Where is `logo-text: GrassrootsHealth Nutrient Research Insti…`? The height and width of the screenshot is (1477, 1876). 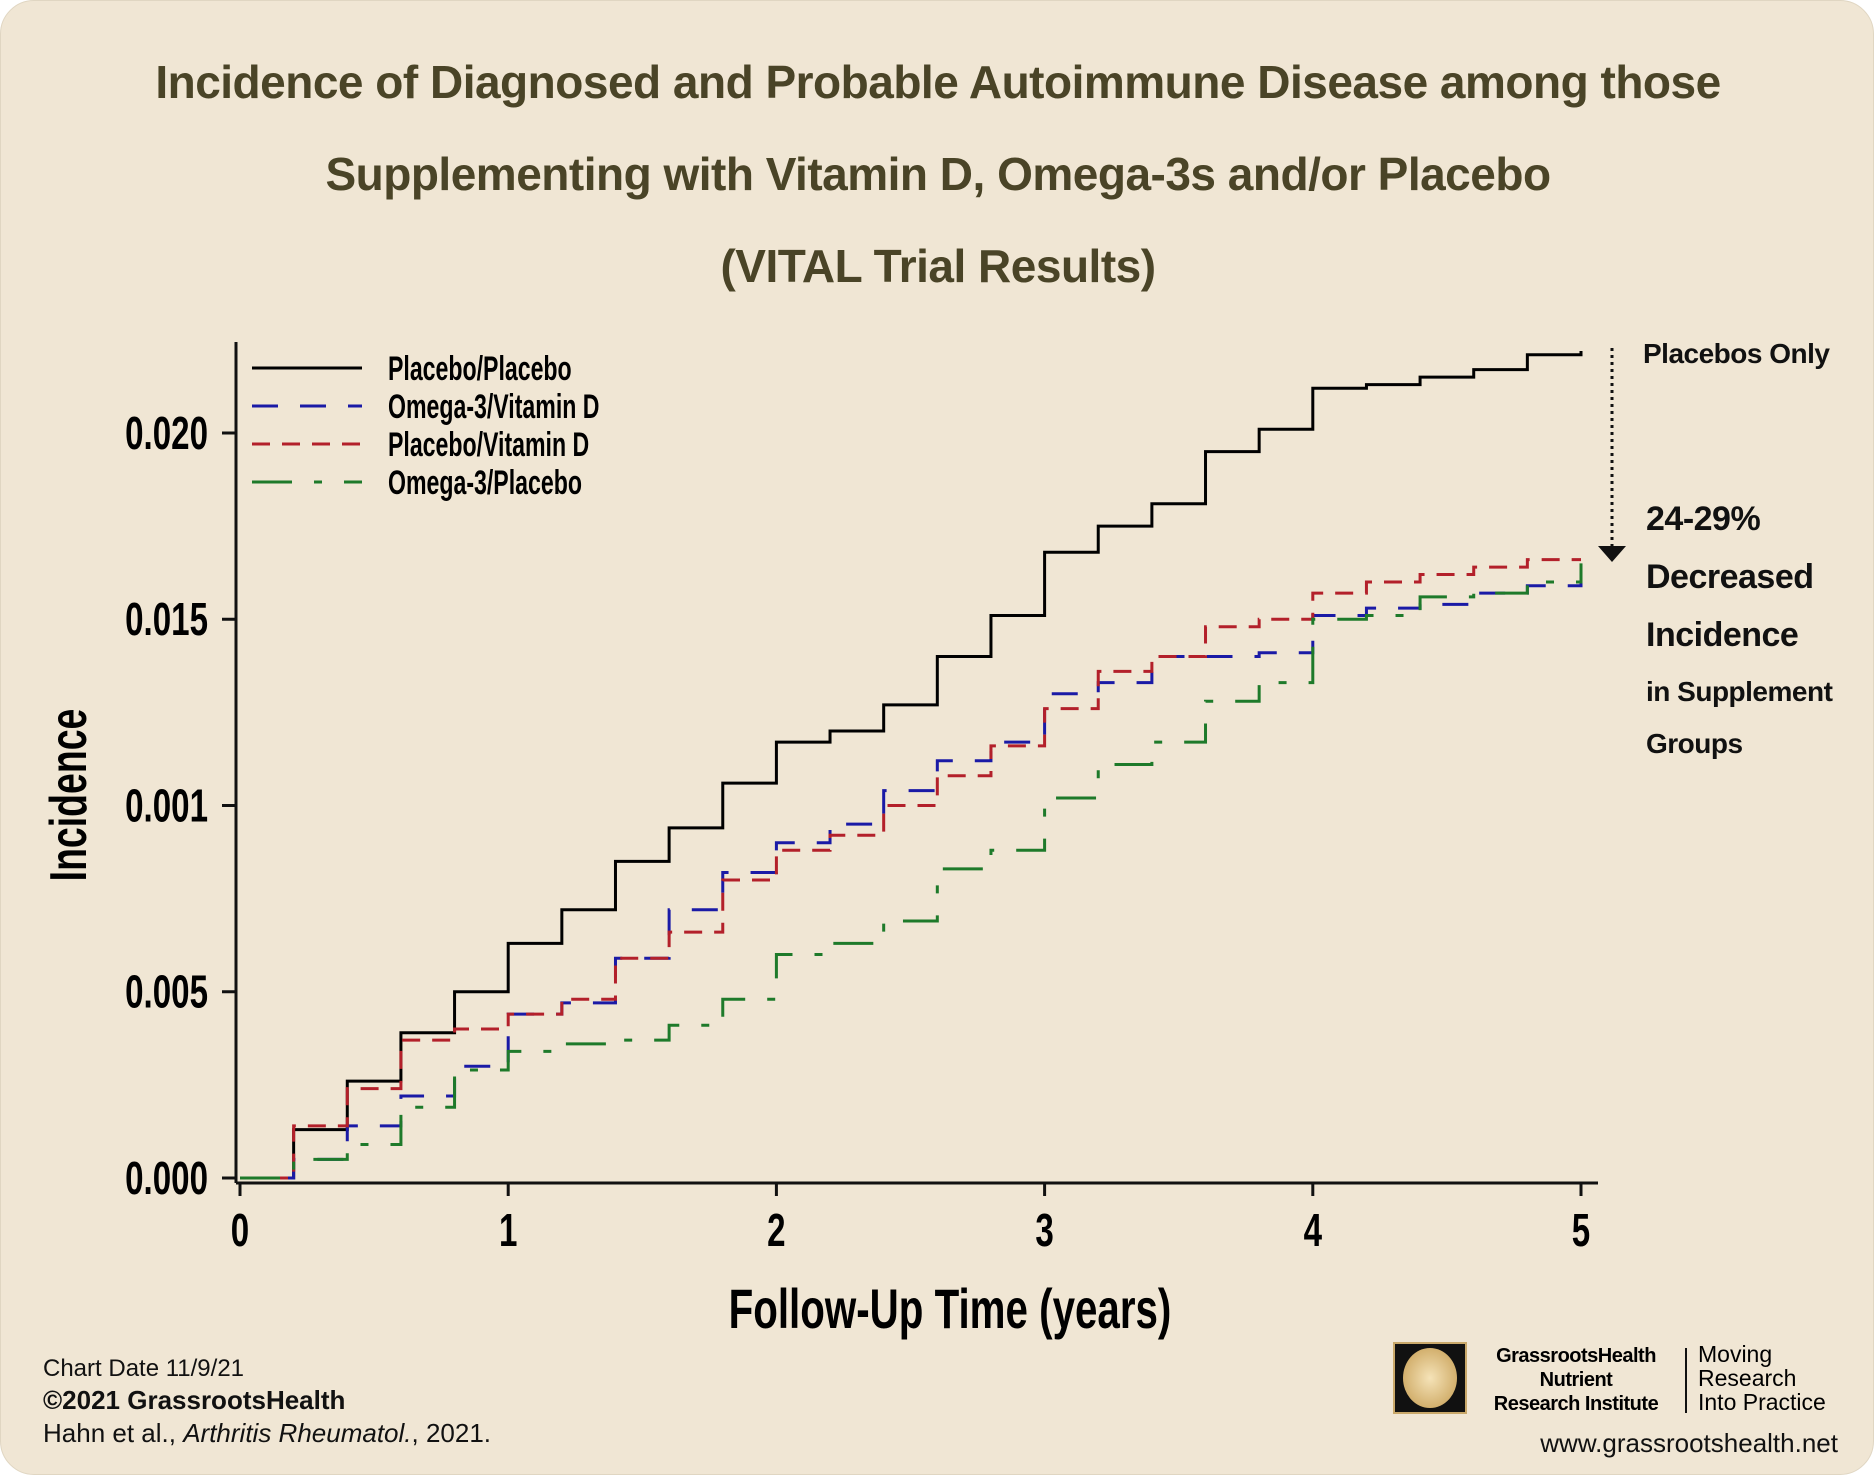 logo-text: GrassrootsHealth Nutrient Research Insti… is located at coordinates (1576, 1380).